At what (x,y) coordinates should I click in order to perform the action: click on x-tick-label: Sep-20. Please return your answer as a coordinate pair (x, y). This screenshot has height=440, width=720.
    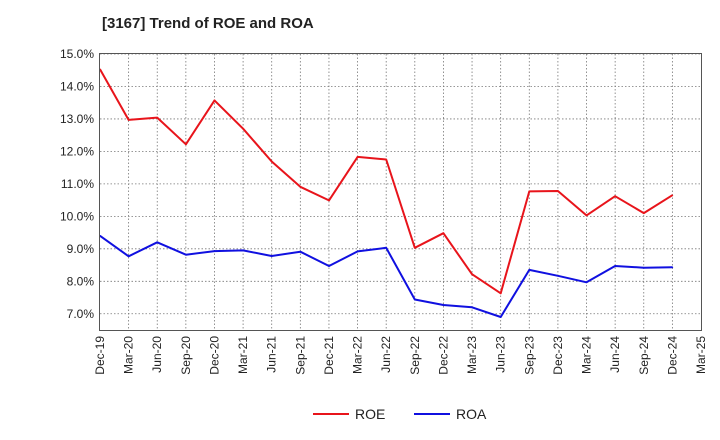
    Looking at the image, I should click on (186, 355).